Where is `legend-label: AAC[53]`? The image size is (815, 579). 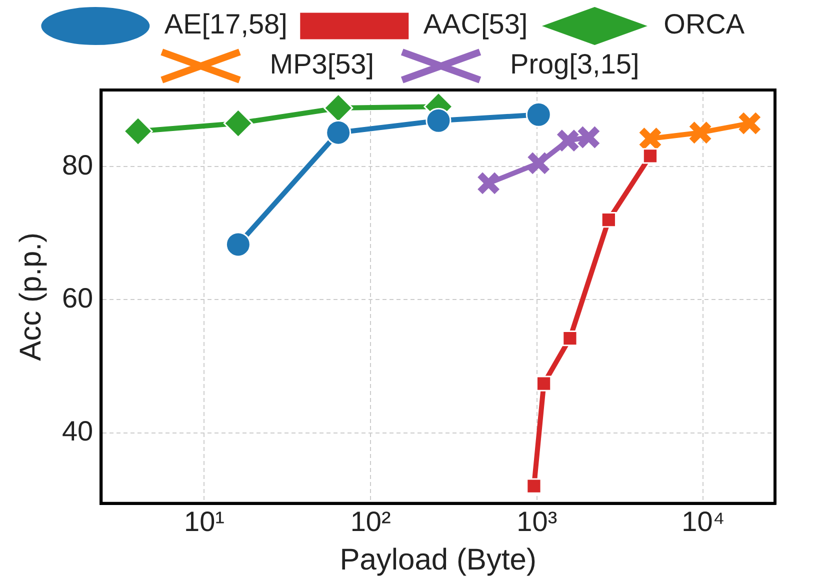 legend-label: AAC[53] is located at coordinates (475, 24).